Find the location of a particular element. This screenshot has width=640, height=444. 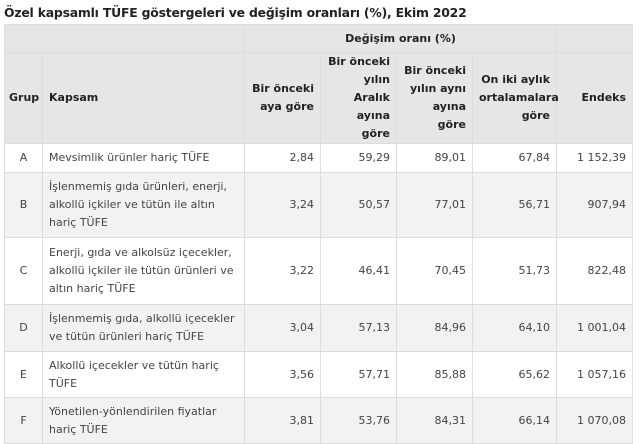

cell-december: 46,41 is located at coordinates (358, 271).